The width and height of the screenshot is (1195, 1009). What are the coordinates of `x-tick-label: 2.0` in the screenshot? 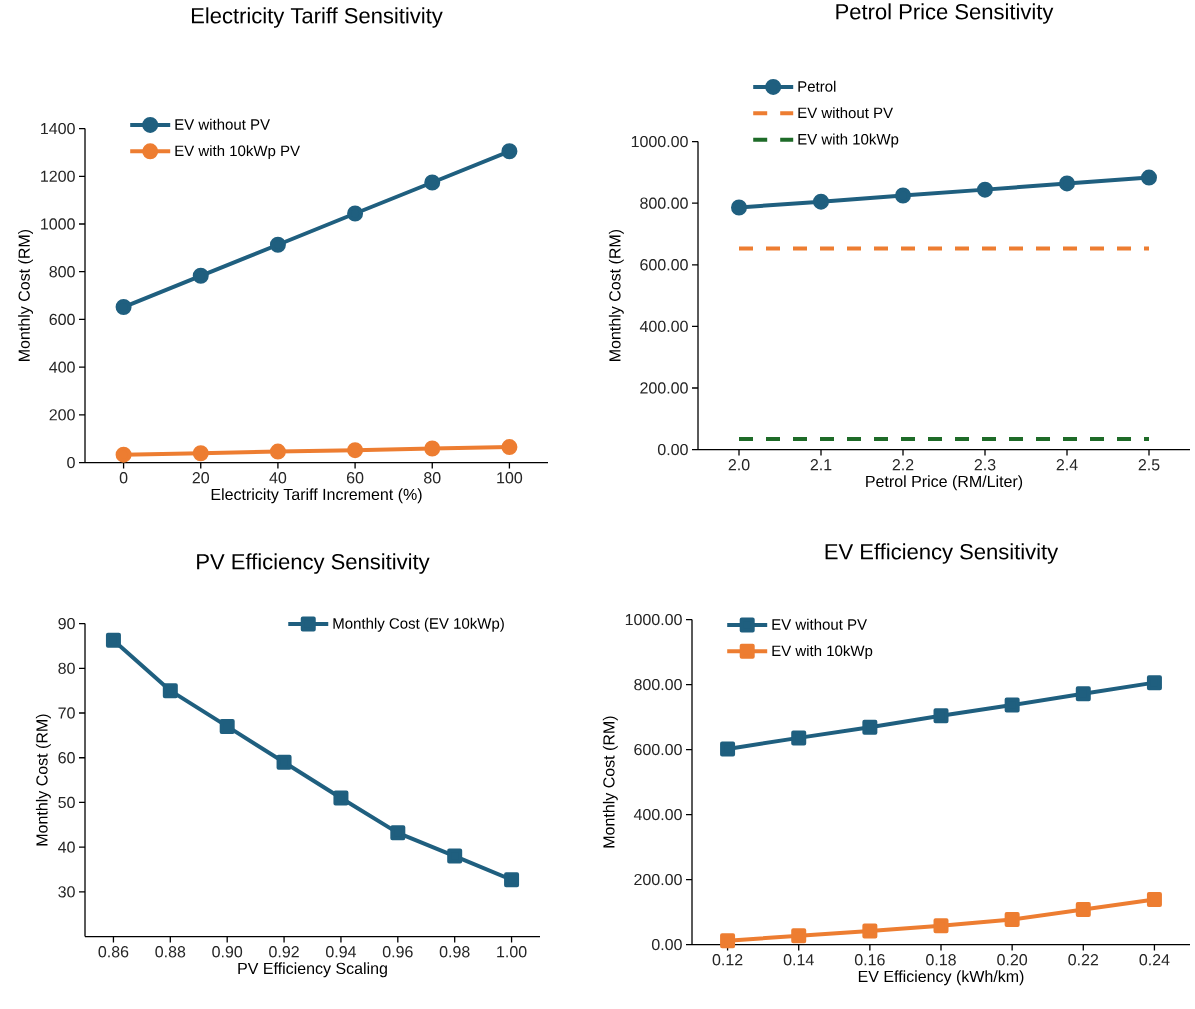 It's located at (739, 465).